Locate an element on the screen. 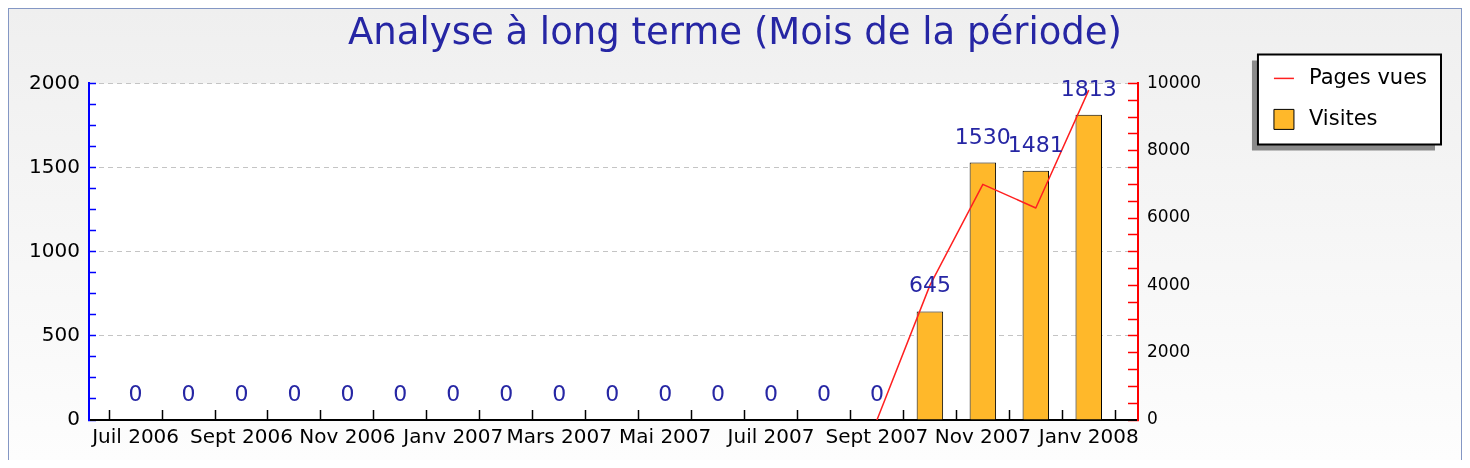  x-tick-label: Sept 2006 is located at coordinates (241, 436).